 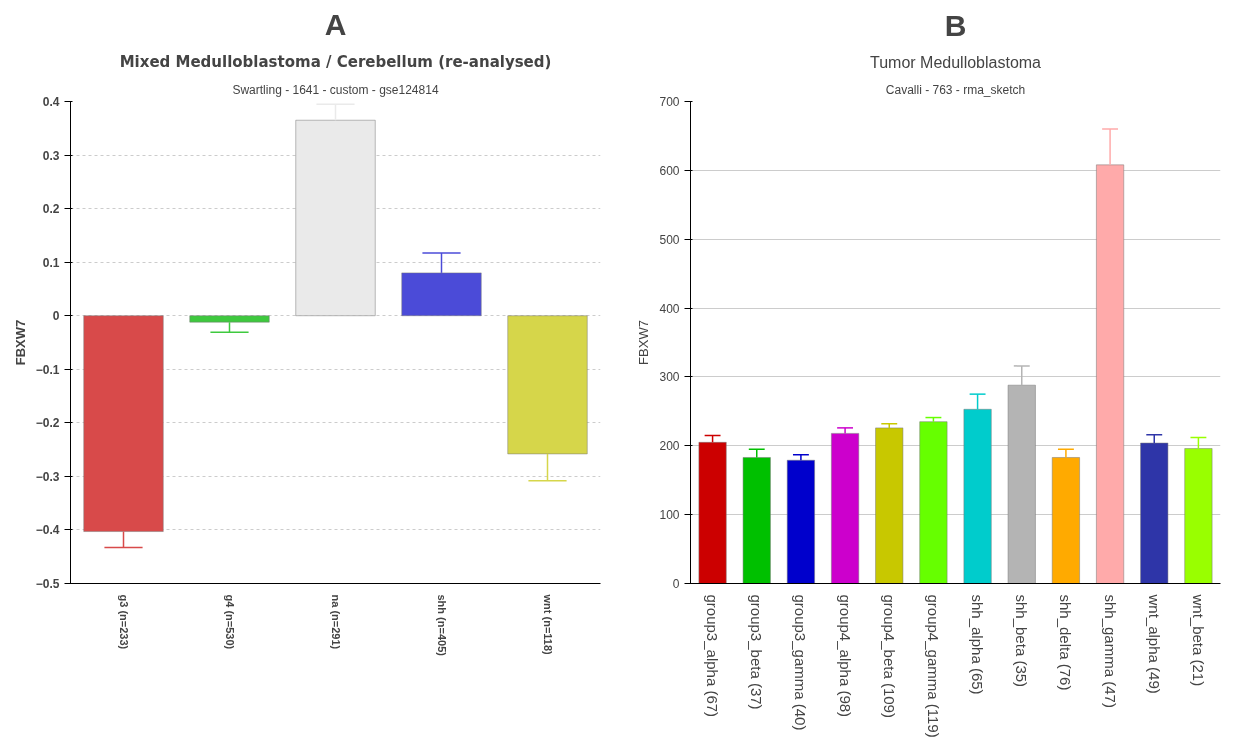 I want to click on y-tick-label: 200, so click(x=669, y=446).